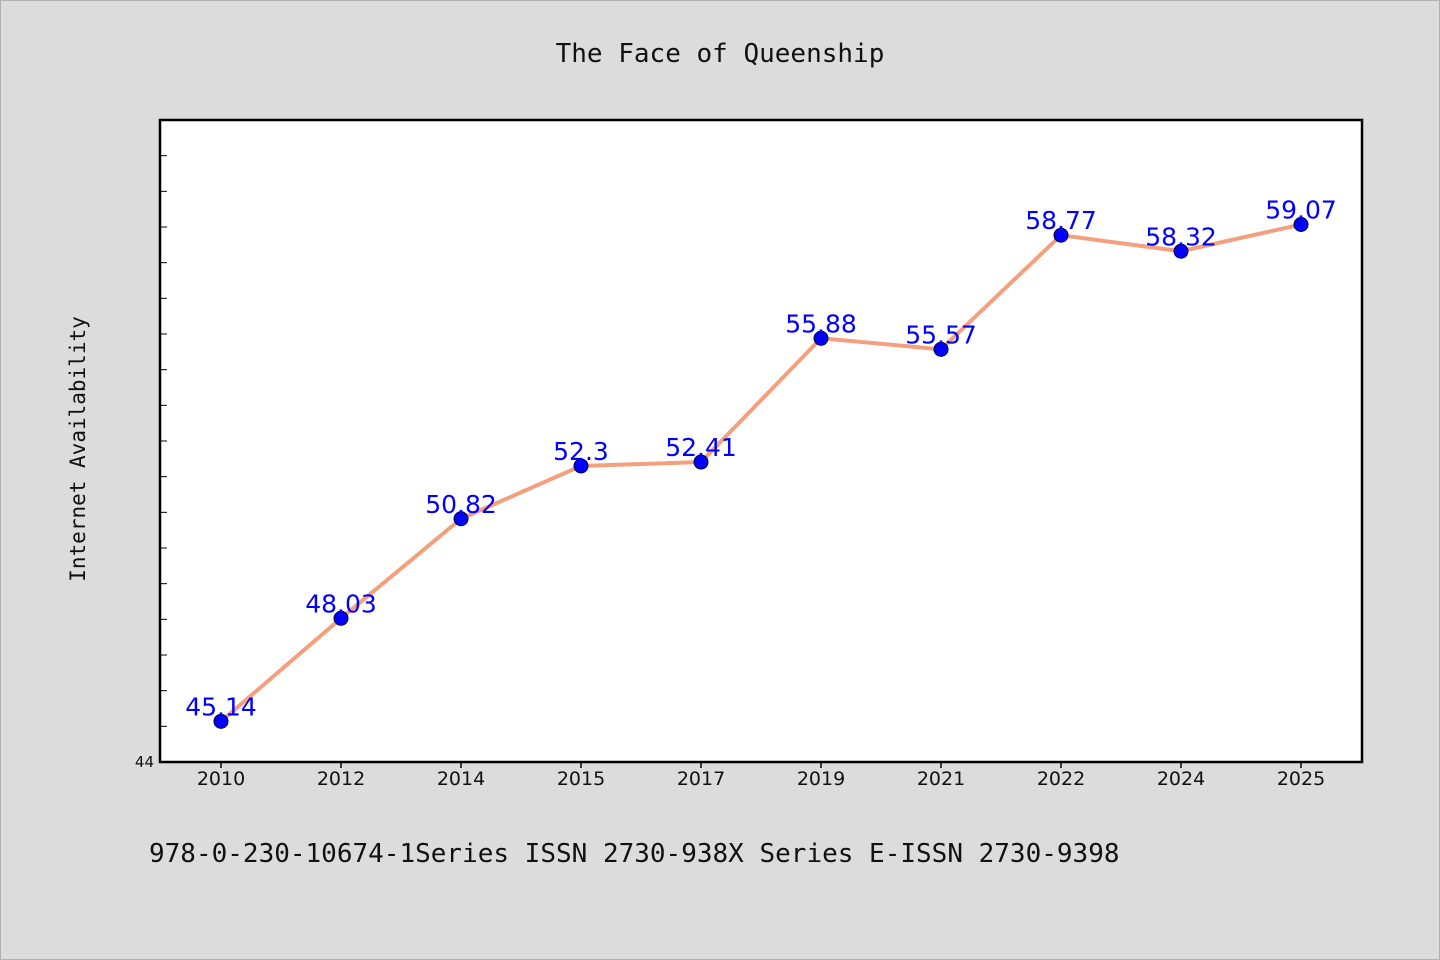 The height and width of the screenshot is (960, 1440). What do you see at coordinates (78, 449) in the screenshot?
I see `y-axis-label: Internet Availability` at bounding box center [78, 449].